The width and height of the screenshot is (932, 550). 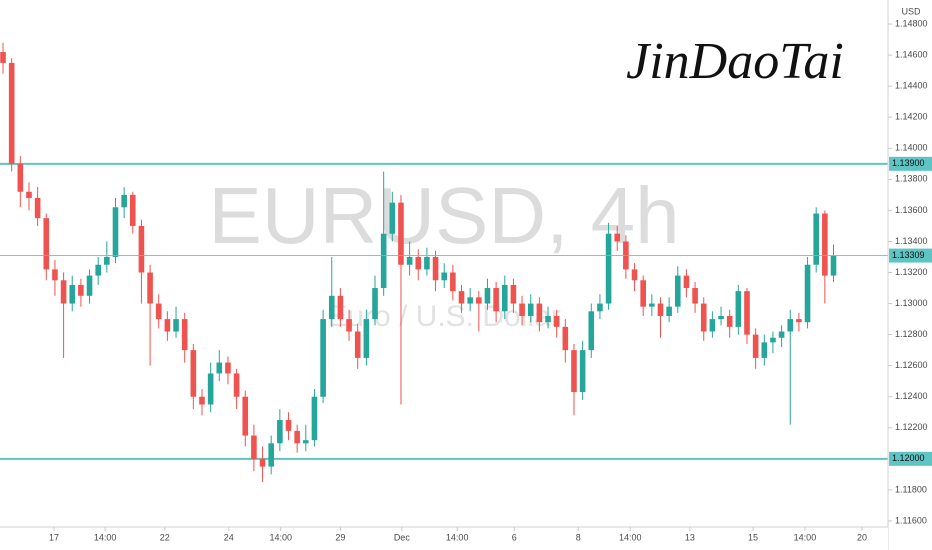 What do you see at coordinates (911, 520) in the screenshot?
I see `y-tick-label: 1.11600` at bounding box center [911, 520].